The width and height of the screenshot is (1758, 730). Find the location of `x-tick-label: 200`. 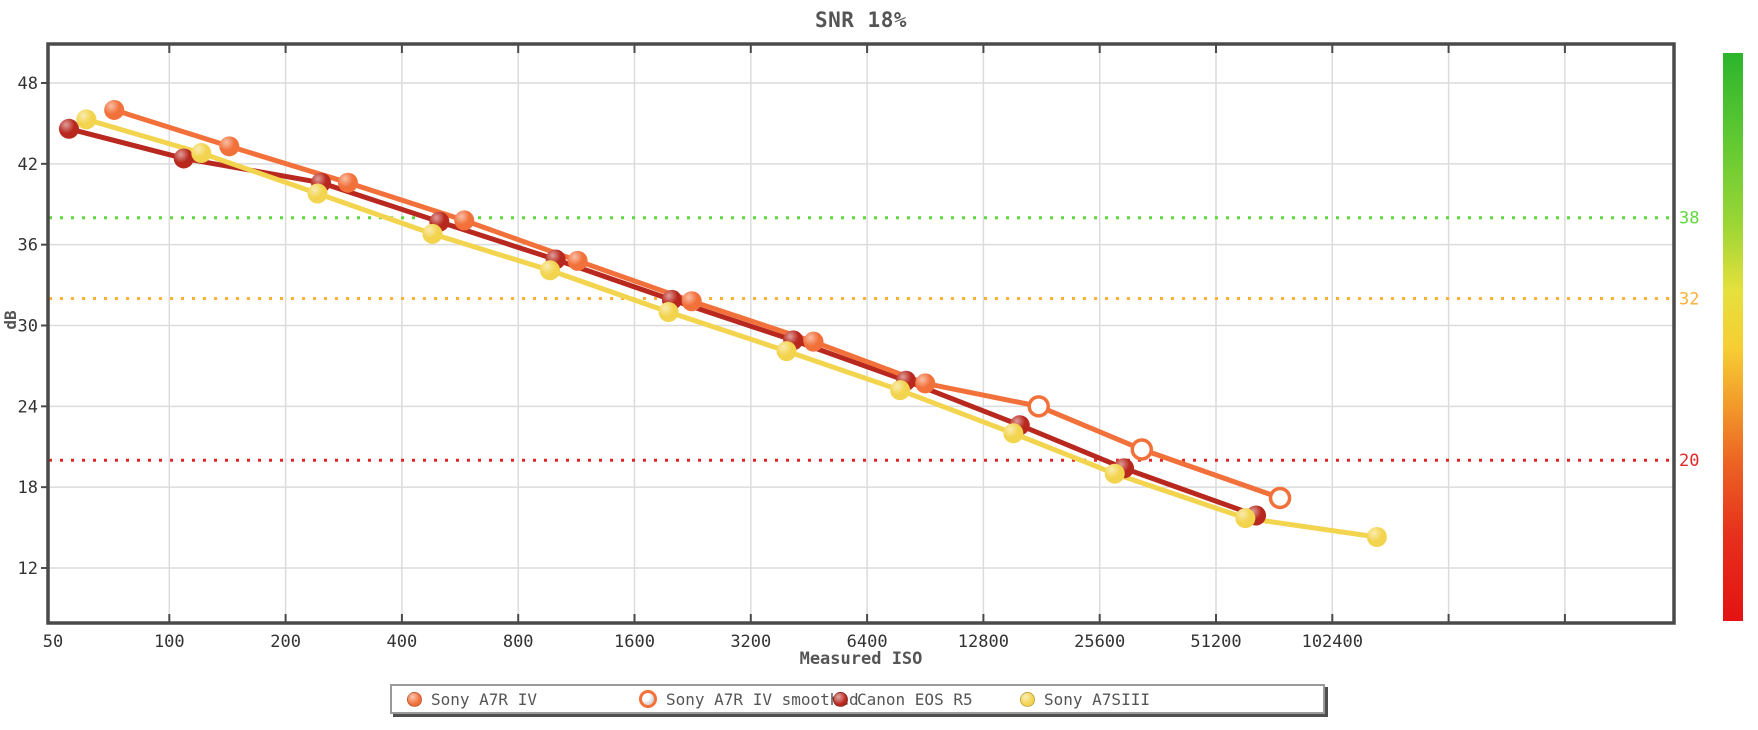

x-tick-label: 200 is located at coordinates (285, 642).